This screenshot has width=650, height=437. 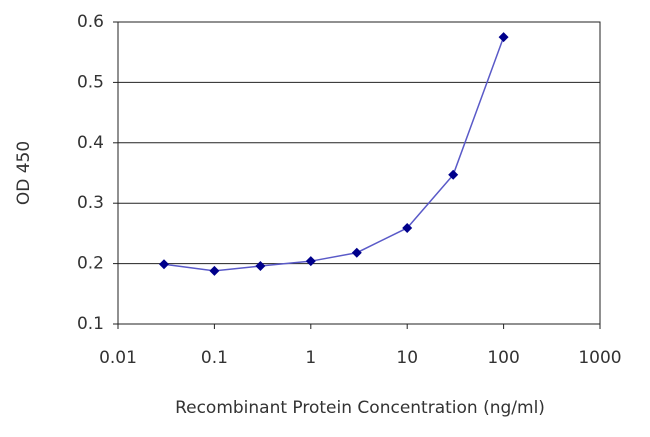 What do you see at coordinates (90, 82) in the screenshot?
I see `y-tick-label: 0.5` at bounding box center [90, 82].